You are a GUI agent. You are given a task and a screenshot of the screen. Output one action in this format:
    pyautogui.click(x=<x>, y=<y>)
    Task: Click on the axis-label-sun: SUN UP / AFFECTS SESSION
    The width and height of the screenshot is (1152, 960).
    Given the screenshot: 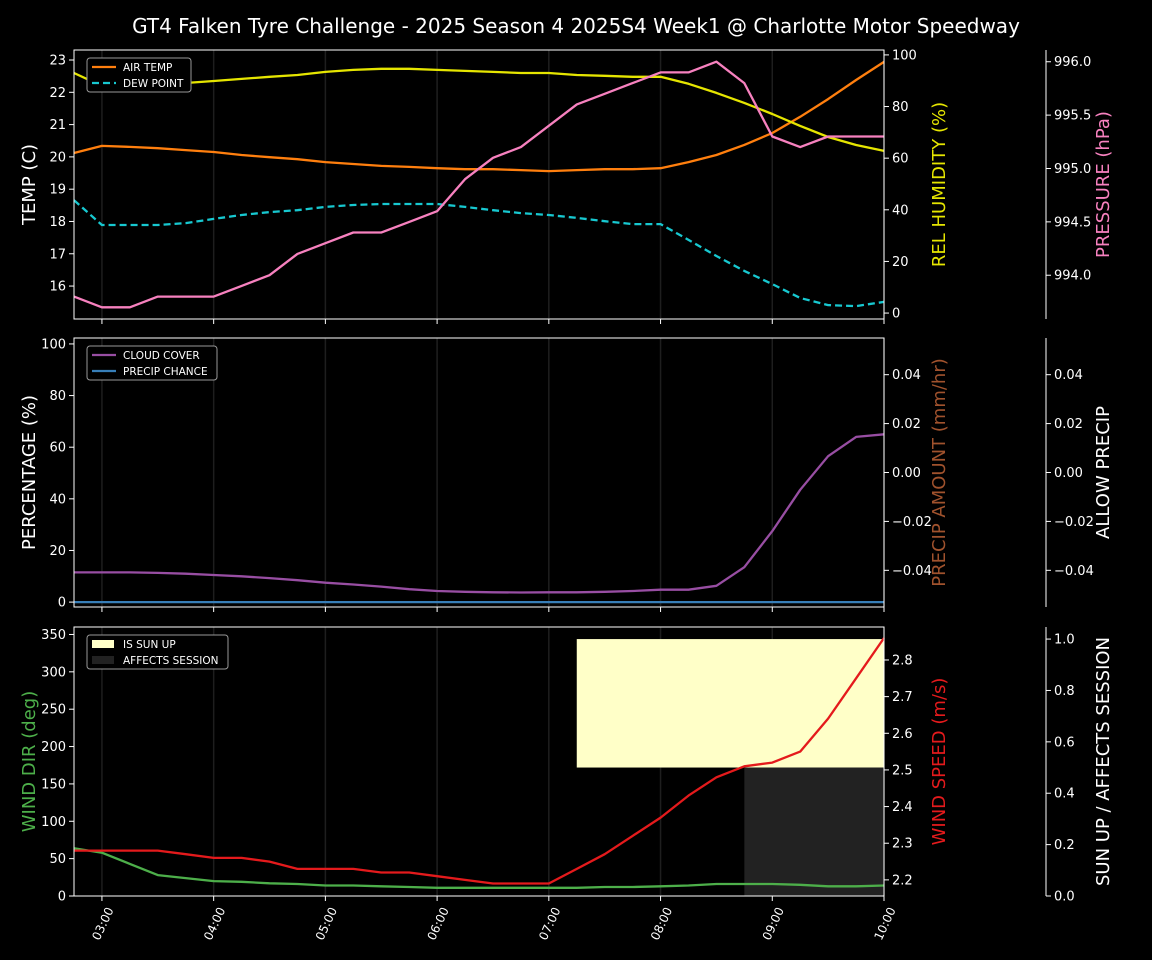 What is the action you would take?
    pyautogui.click(x=1103, y=761)
    